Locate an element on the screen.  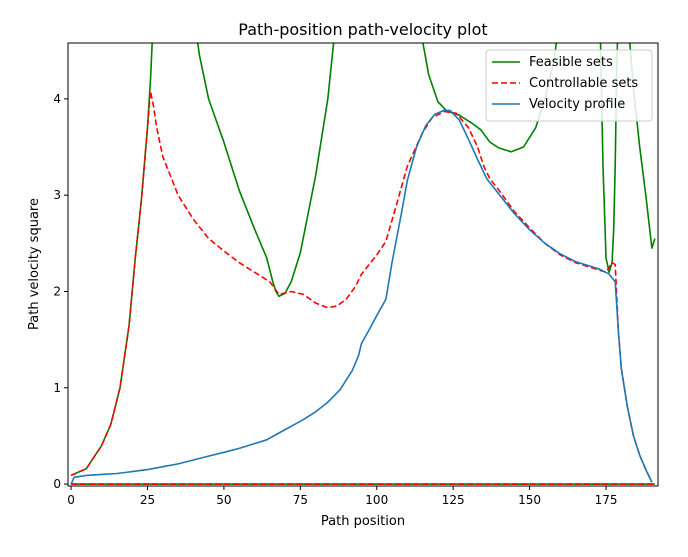
x-axis-label: Path position is located at coordinates (363, 521).